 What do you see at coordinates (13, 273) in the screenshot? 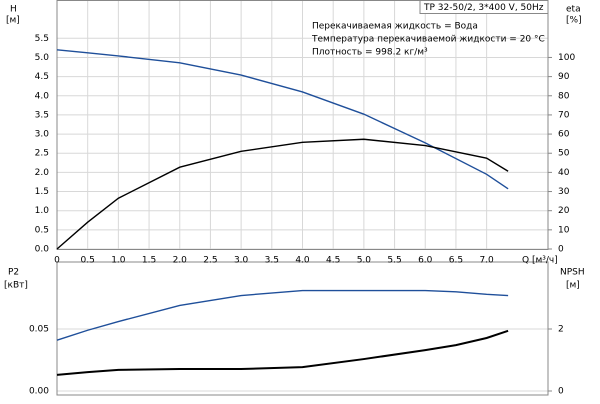
I see `y-axis-label: P2` at bounding box center [13, 273].